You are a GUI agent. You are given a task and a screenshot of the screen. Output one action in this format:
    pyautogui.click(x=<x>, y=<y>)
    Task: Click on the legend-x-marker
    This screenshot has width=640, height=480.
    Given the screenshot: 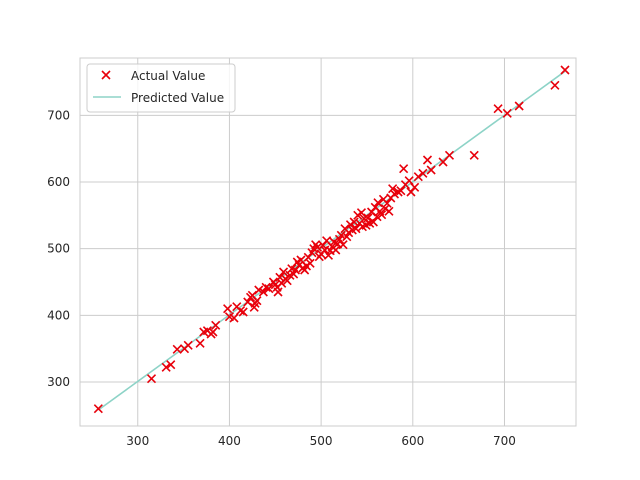 What is the action you would take?
    pyautogui.click(x=106, y=75)
    